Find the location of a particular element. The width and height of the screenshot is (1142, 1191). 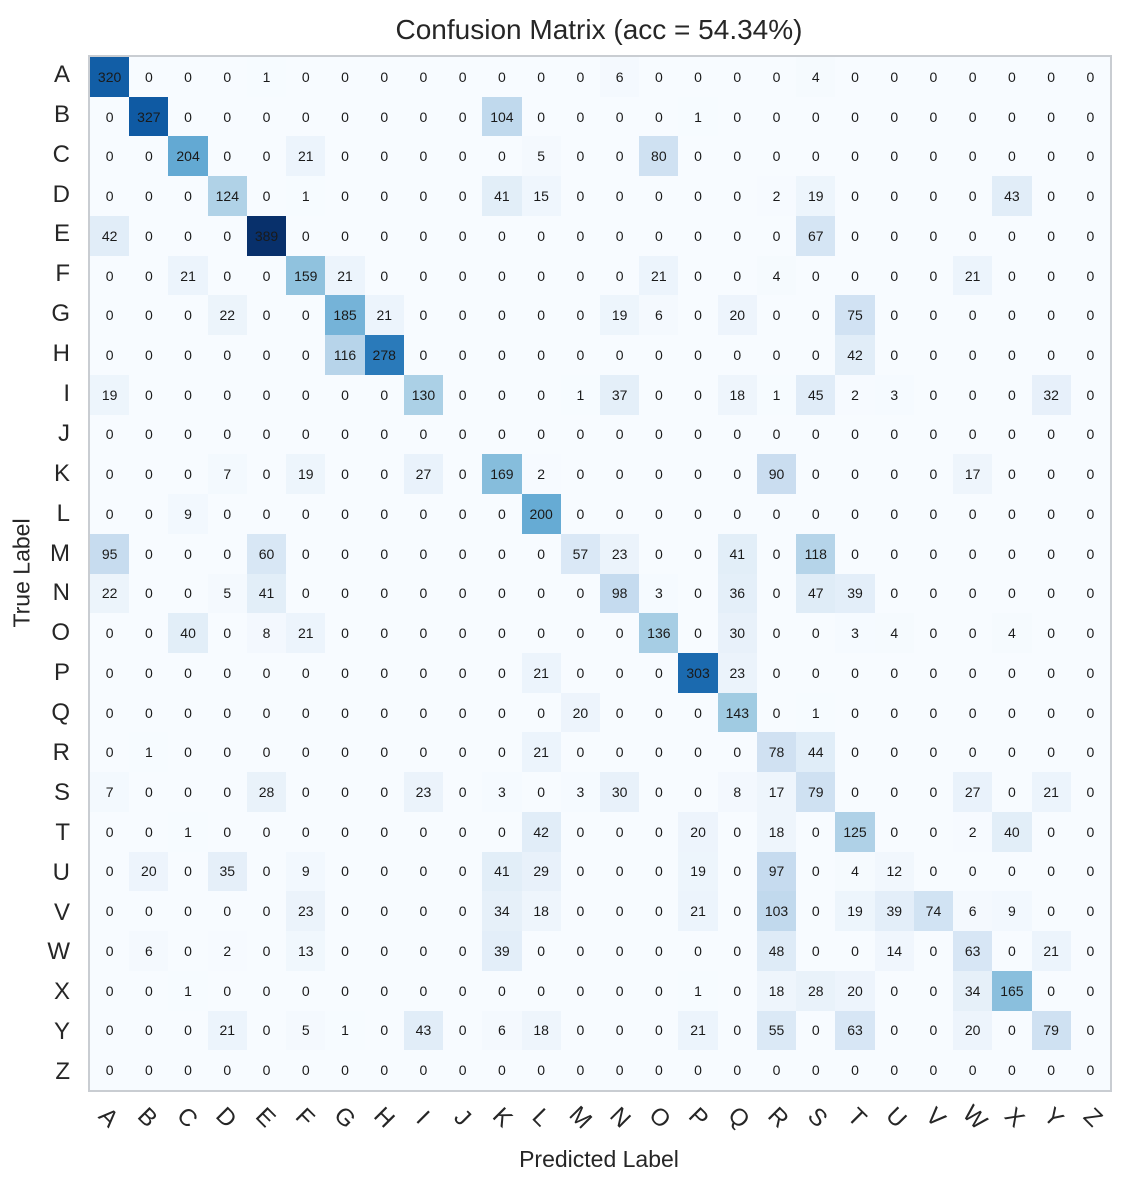

x-tick-slot: C is located at coordinates (186, 1119).